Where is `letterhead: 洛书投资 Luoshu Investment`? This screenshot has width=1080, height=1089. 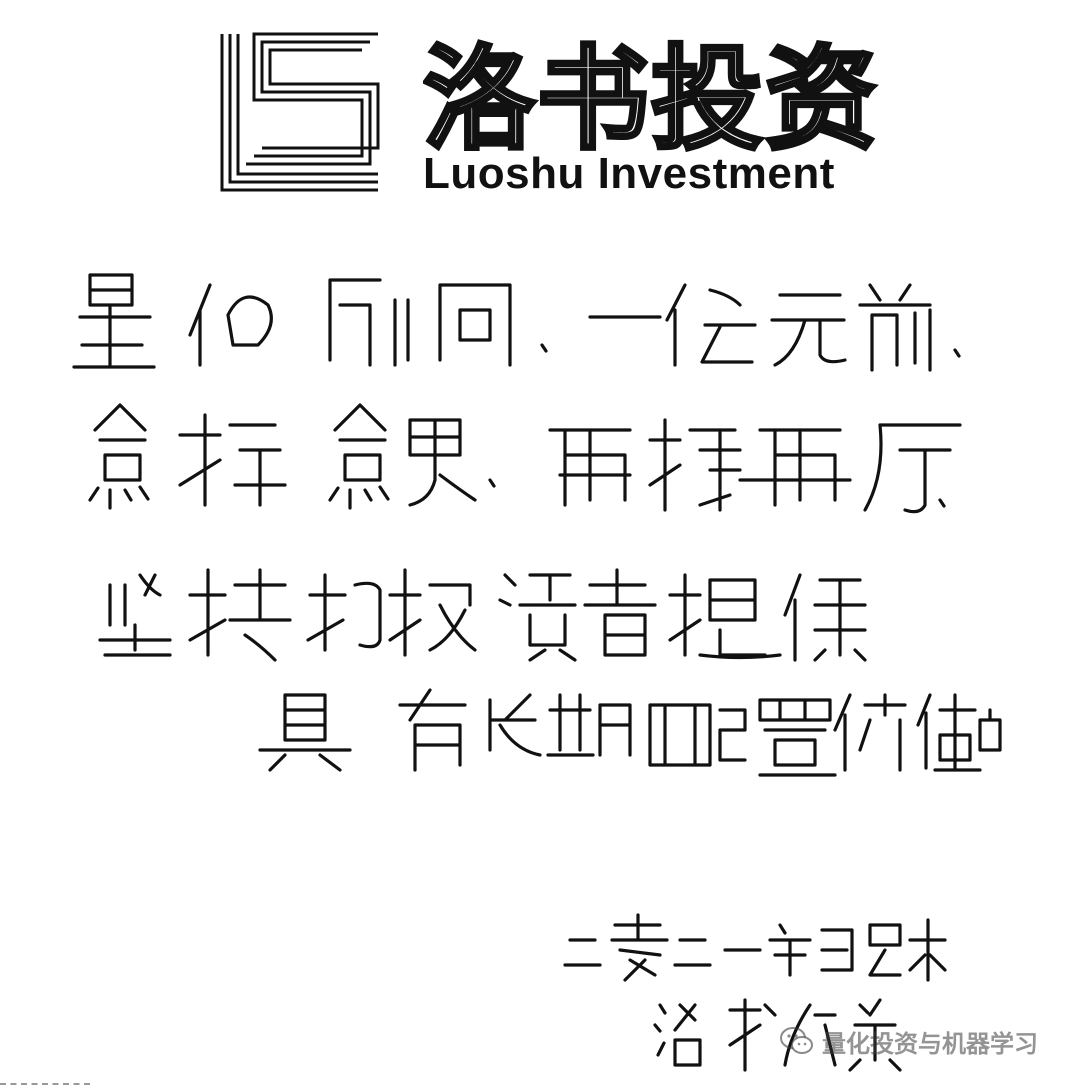 letterhead: 洛书投资 Luoshu Investment is located at coordinates (548, 115).